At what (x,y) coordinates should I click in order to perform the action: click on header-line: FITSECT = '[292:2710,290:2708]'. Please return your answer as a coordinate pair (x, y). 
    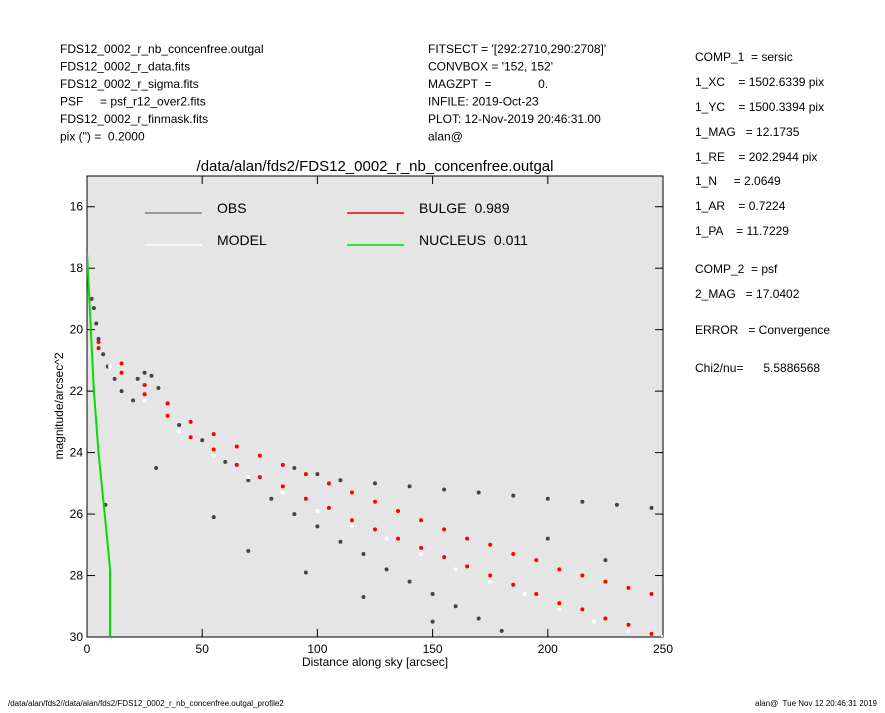
    Looking at the image, I should click on (517, 49).